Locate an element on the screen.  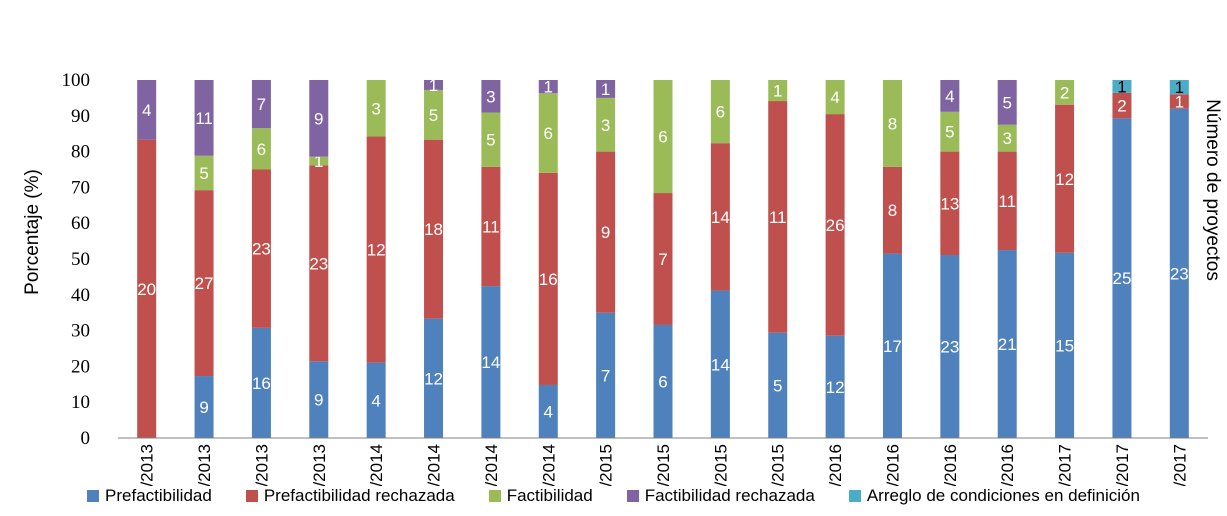
y-tick-label: 90 is located at coordinates (80, 116).